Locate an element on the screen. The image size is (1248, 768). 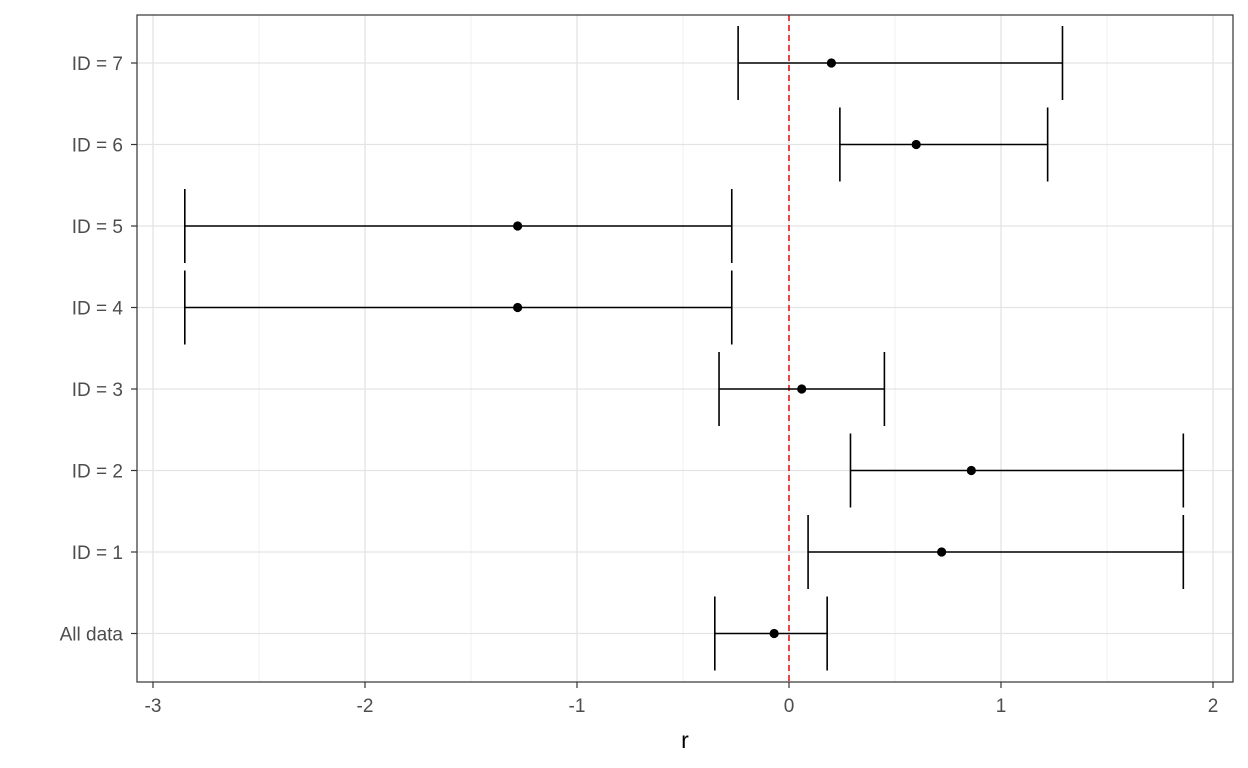
x-tick-label: -1 is located at coordinates (577, 706).